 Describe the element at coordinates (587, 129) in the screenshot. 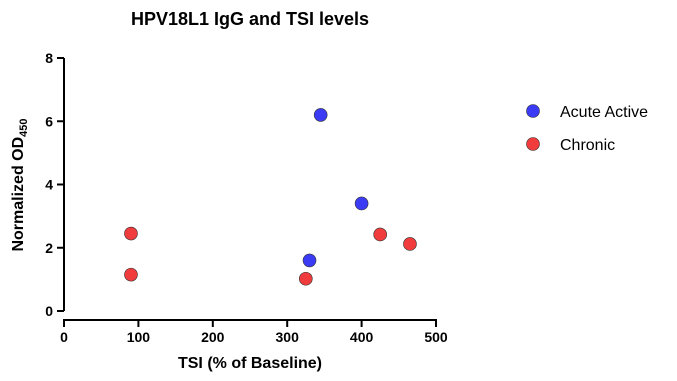

I see `legend: Acute Active Chronic` at that location.